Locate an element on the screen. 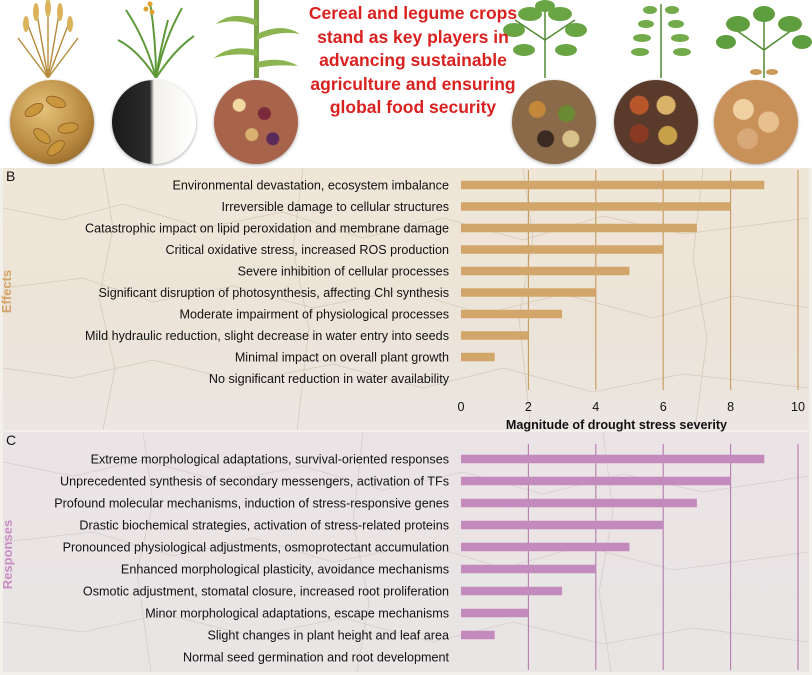 The height and width of the screenshot is (675, 812). soybean-plant-illustration is located at coordinates (545, 39).